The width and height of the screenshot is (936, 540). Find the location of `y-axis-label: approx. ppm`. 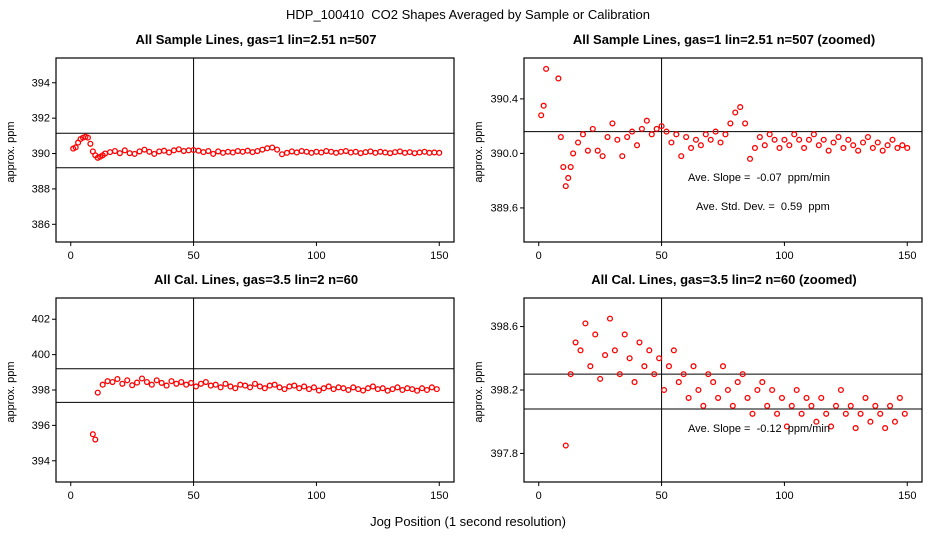

y-axis-label: approx. ppm is located at coordinates (479, 392).